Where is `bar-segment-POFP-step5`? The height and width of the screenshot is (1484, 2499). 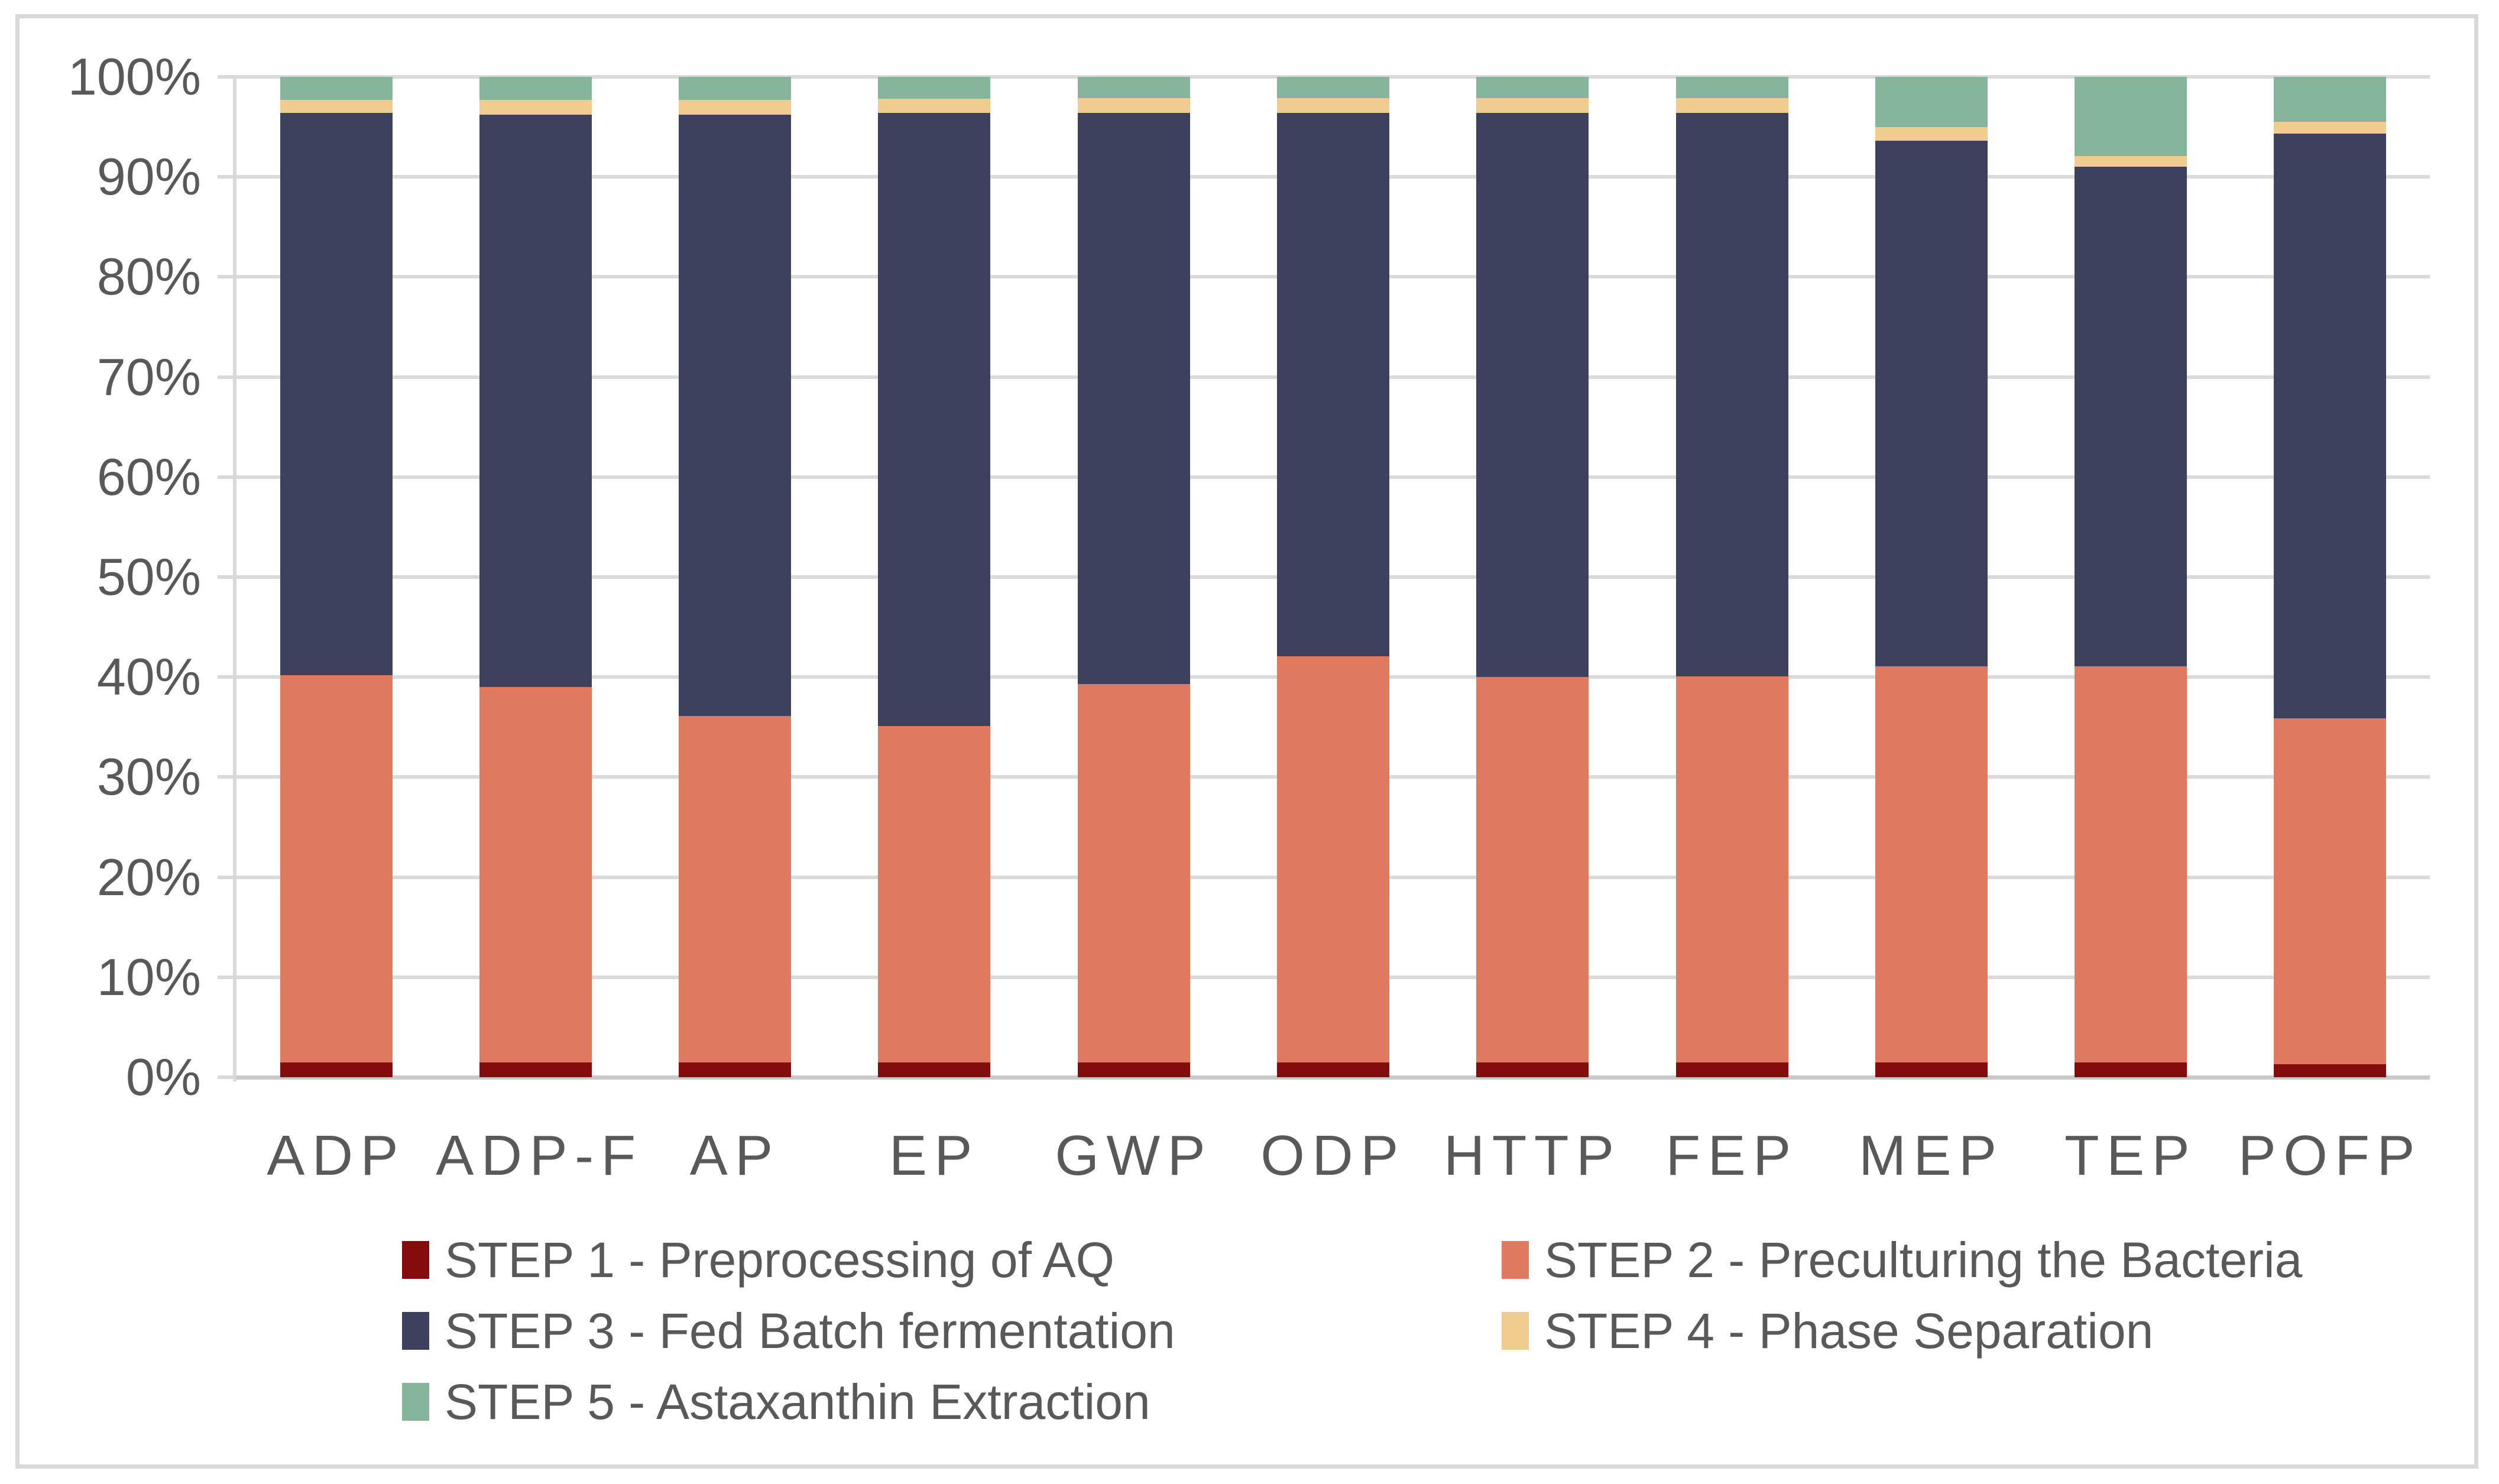
bar-segment-POFP-step5 is located at coordinates (2331, 99).